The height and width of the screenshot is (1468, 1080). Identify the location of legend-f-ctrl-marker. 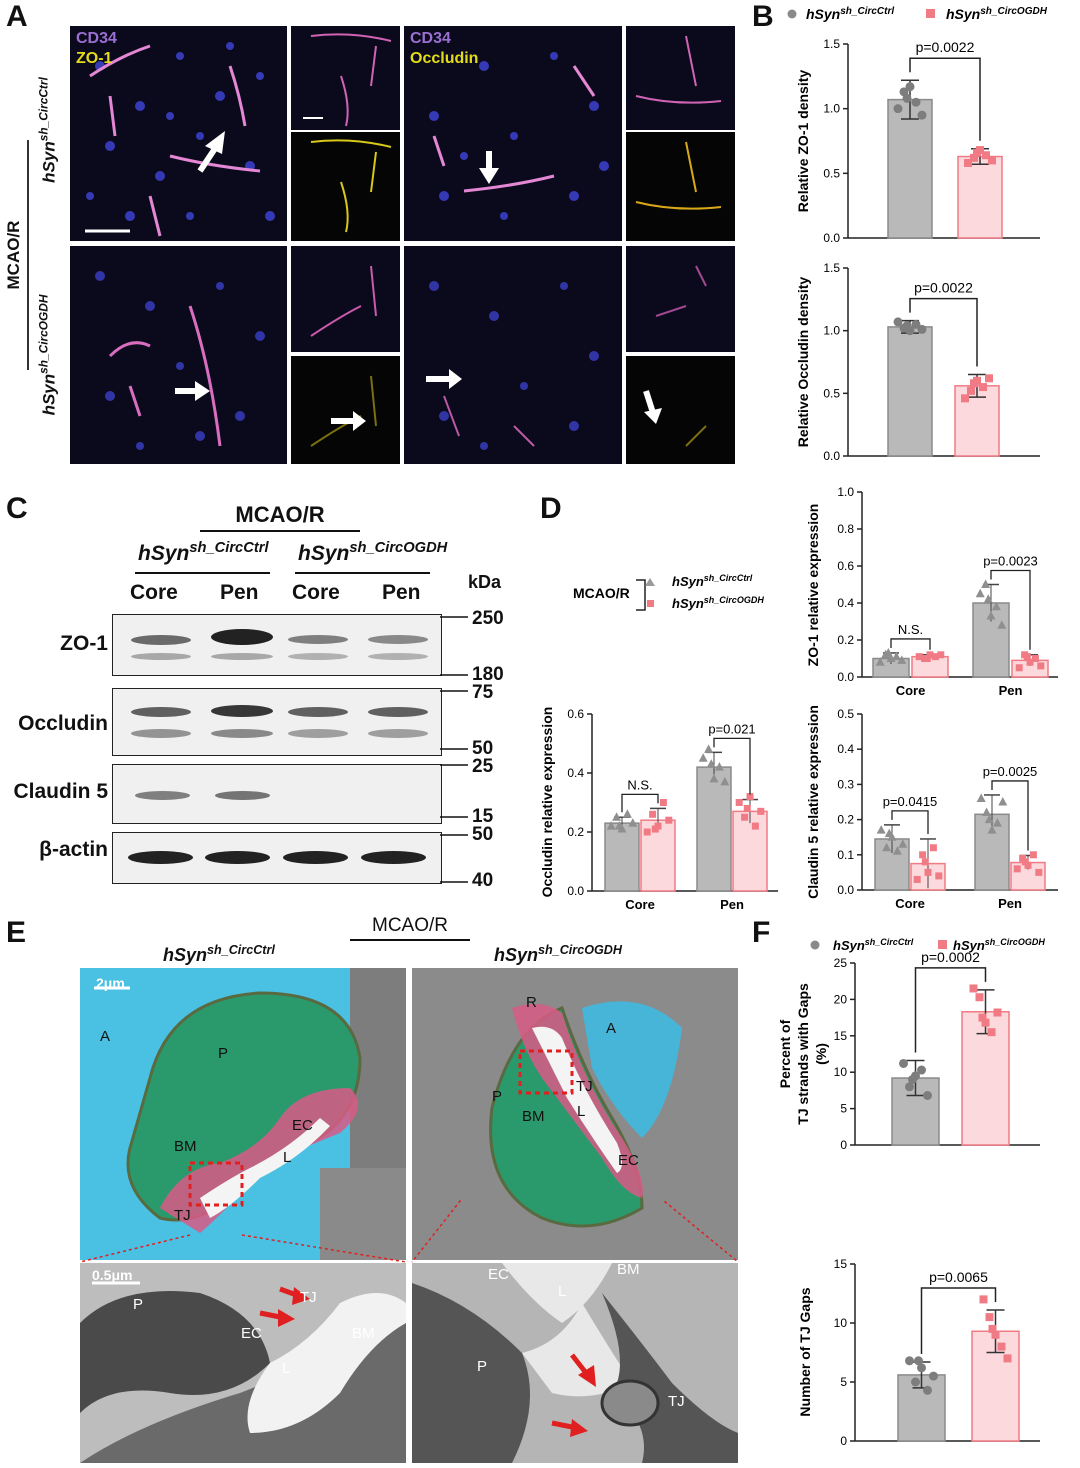
(815, 945).